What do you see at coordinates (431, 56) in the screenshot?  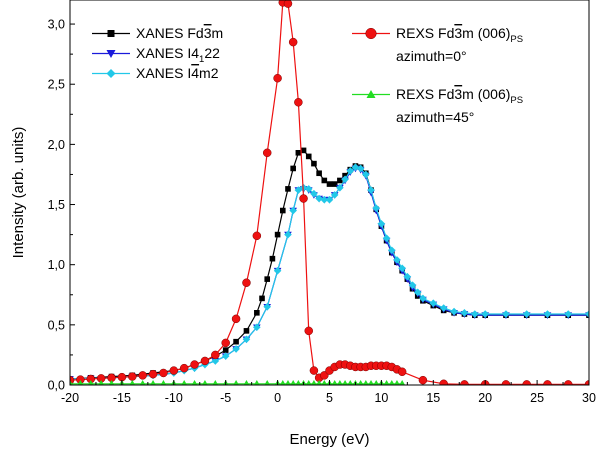 I see `legend-label-line2-3: azimuth=0°` at bounding box center [431, 56].